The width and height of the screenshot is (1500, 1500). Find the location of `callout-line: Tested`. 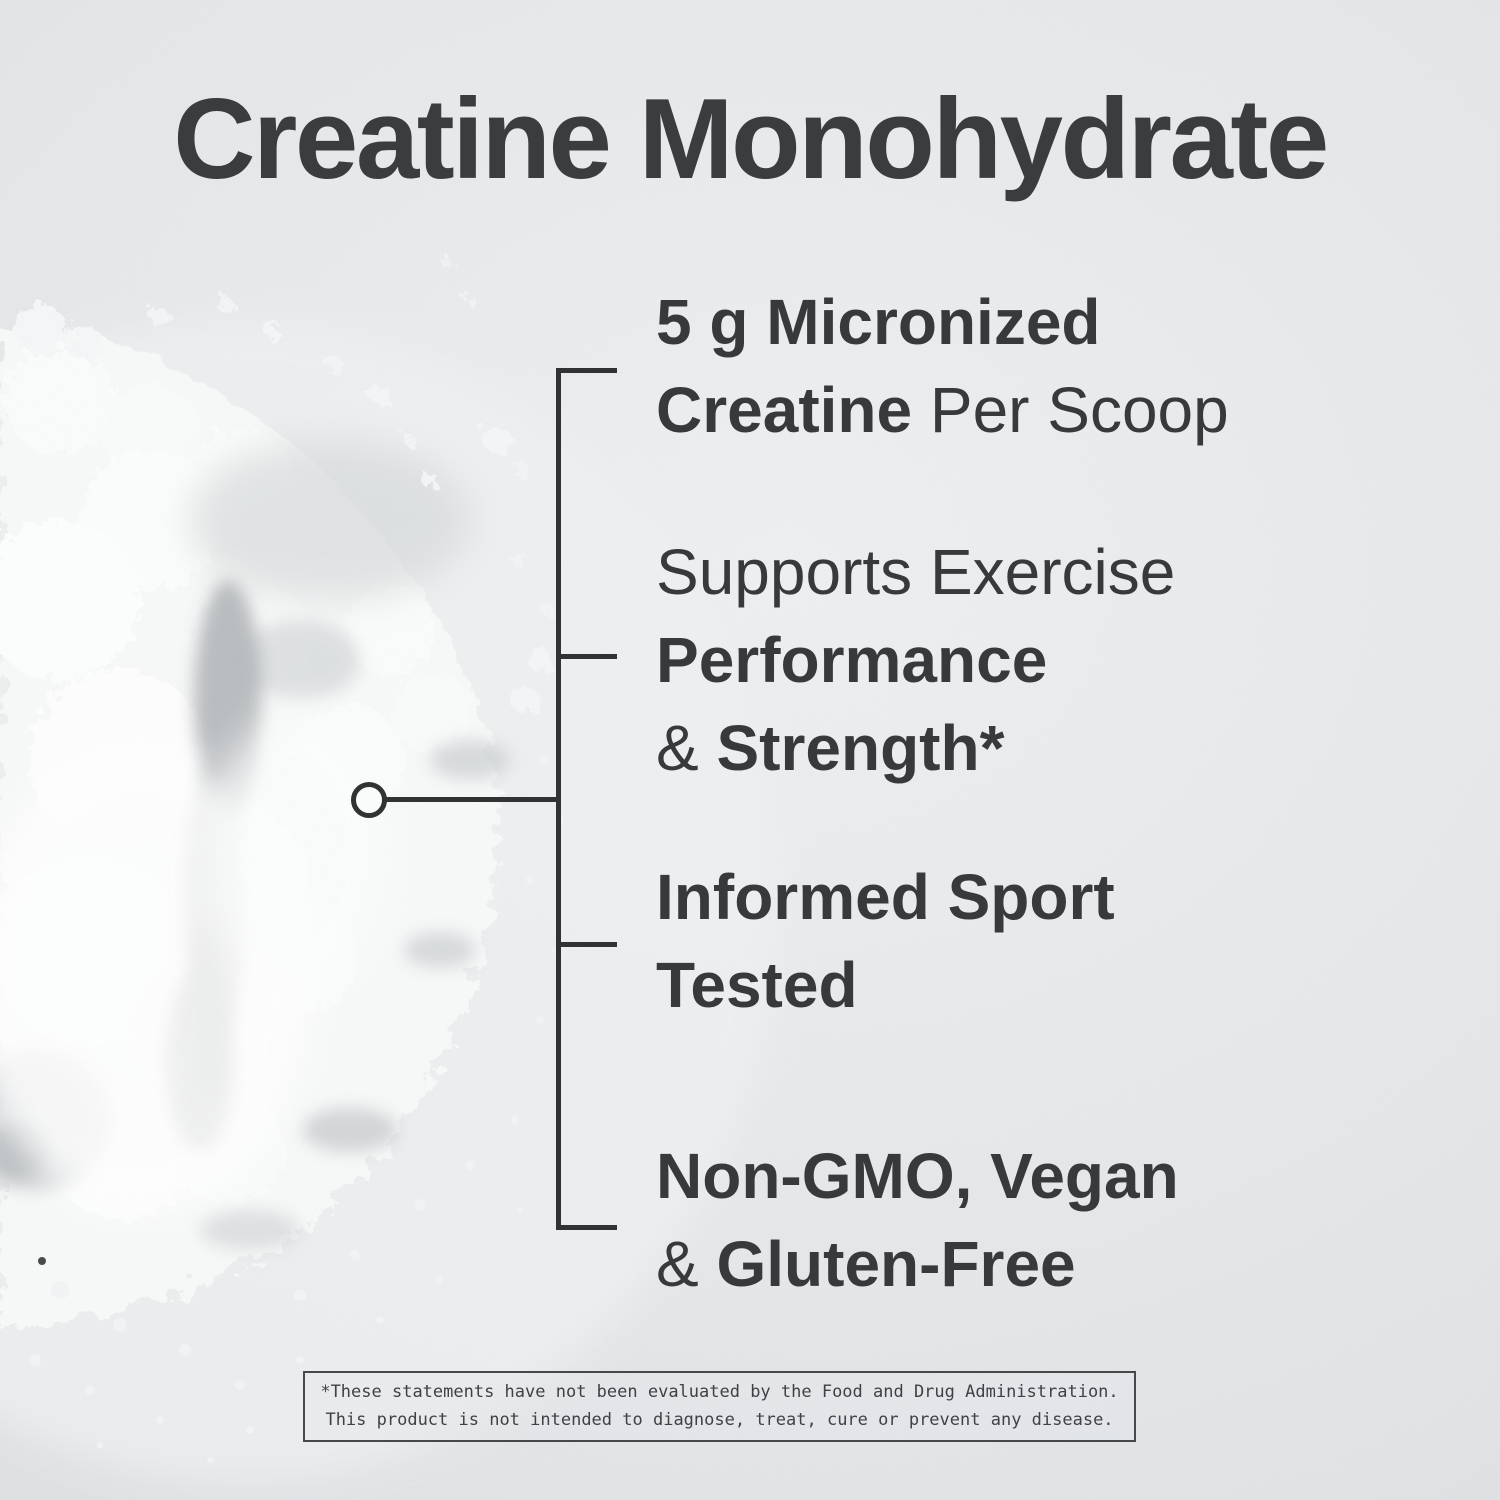

callout-line: Tested is located at coordinates (757, 985).